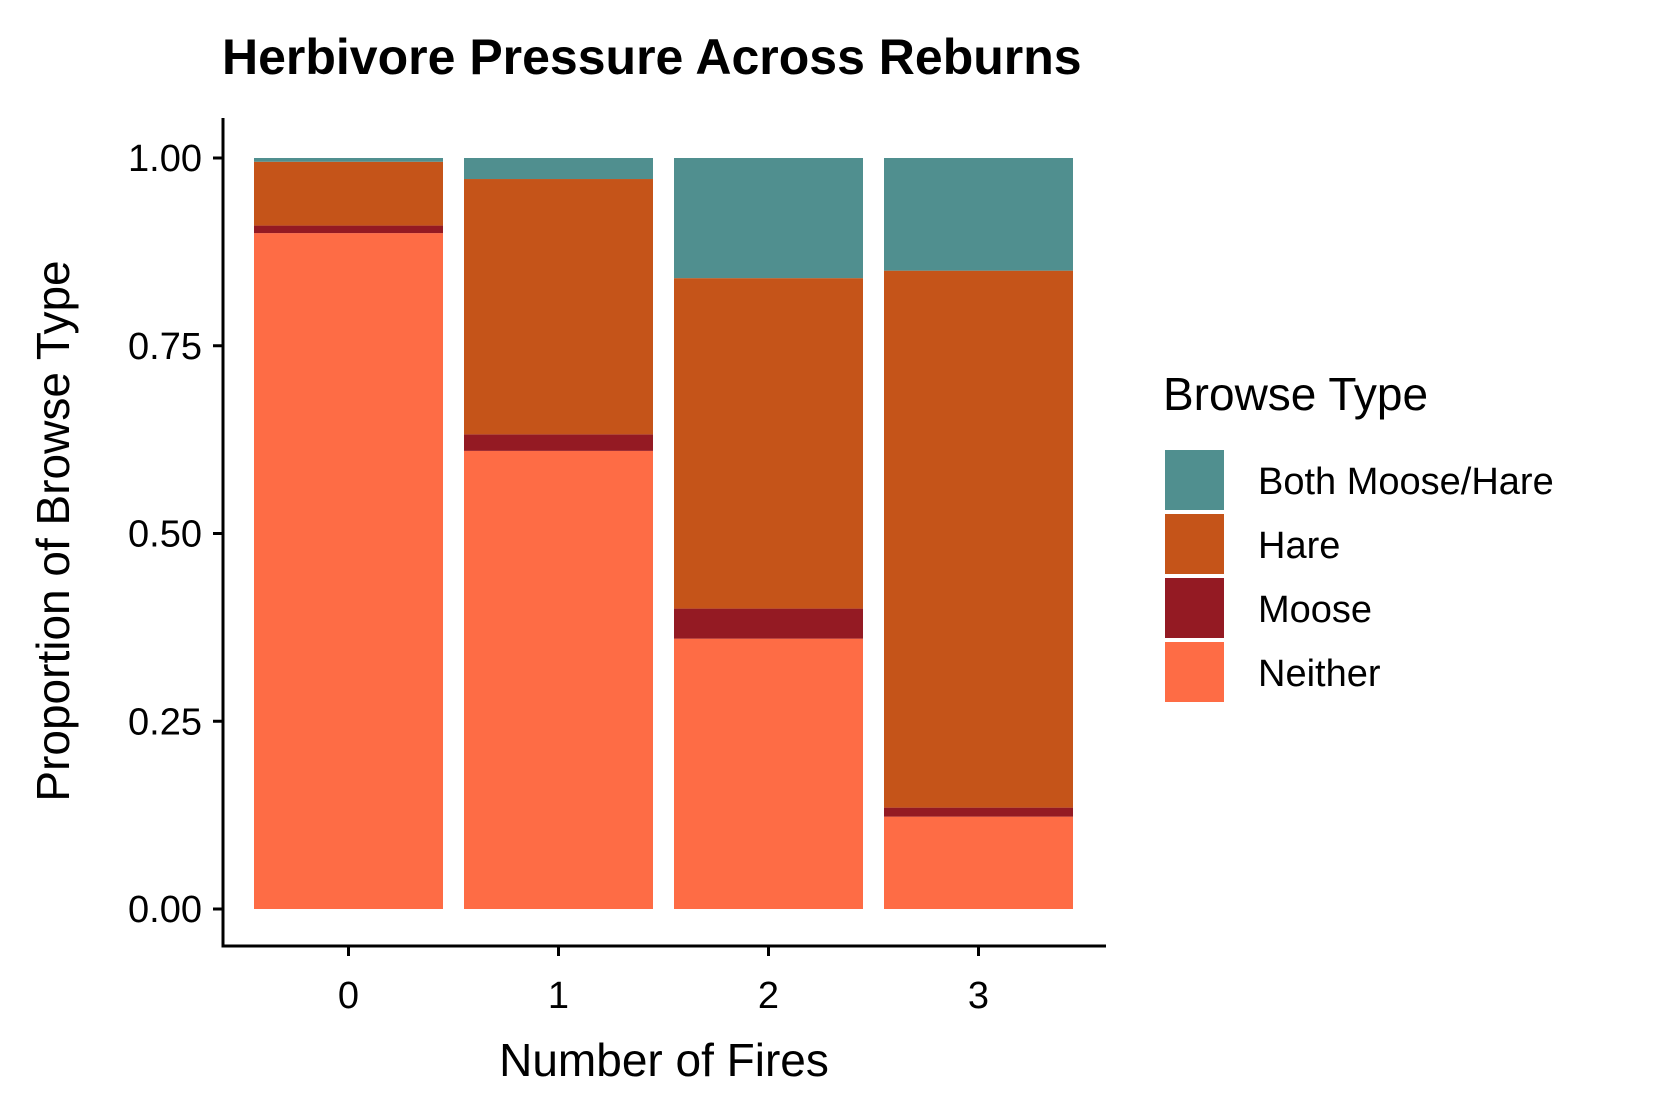 This screenshot has height=1113, width=1669. I want to click on x-tick-label: 3, so click(978, 996).